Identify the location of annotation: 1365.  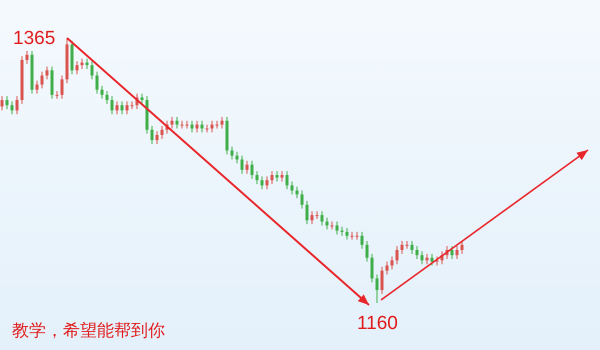
(34, 38).